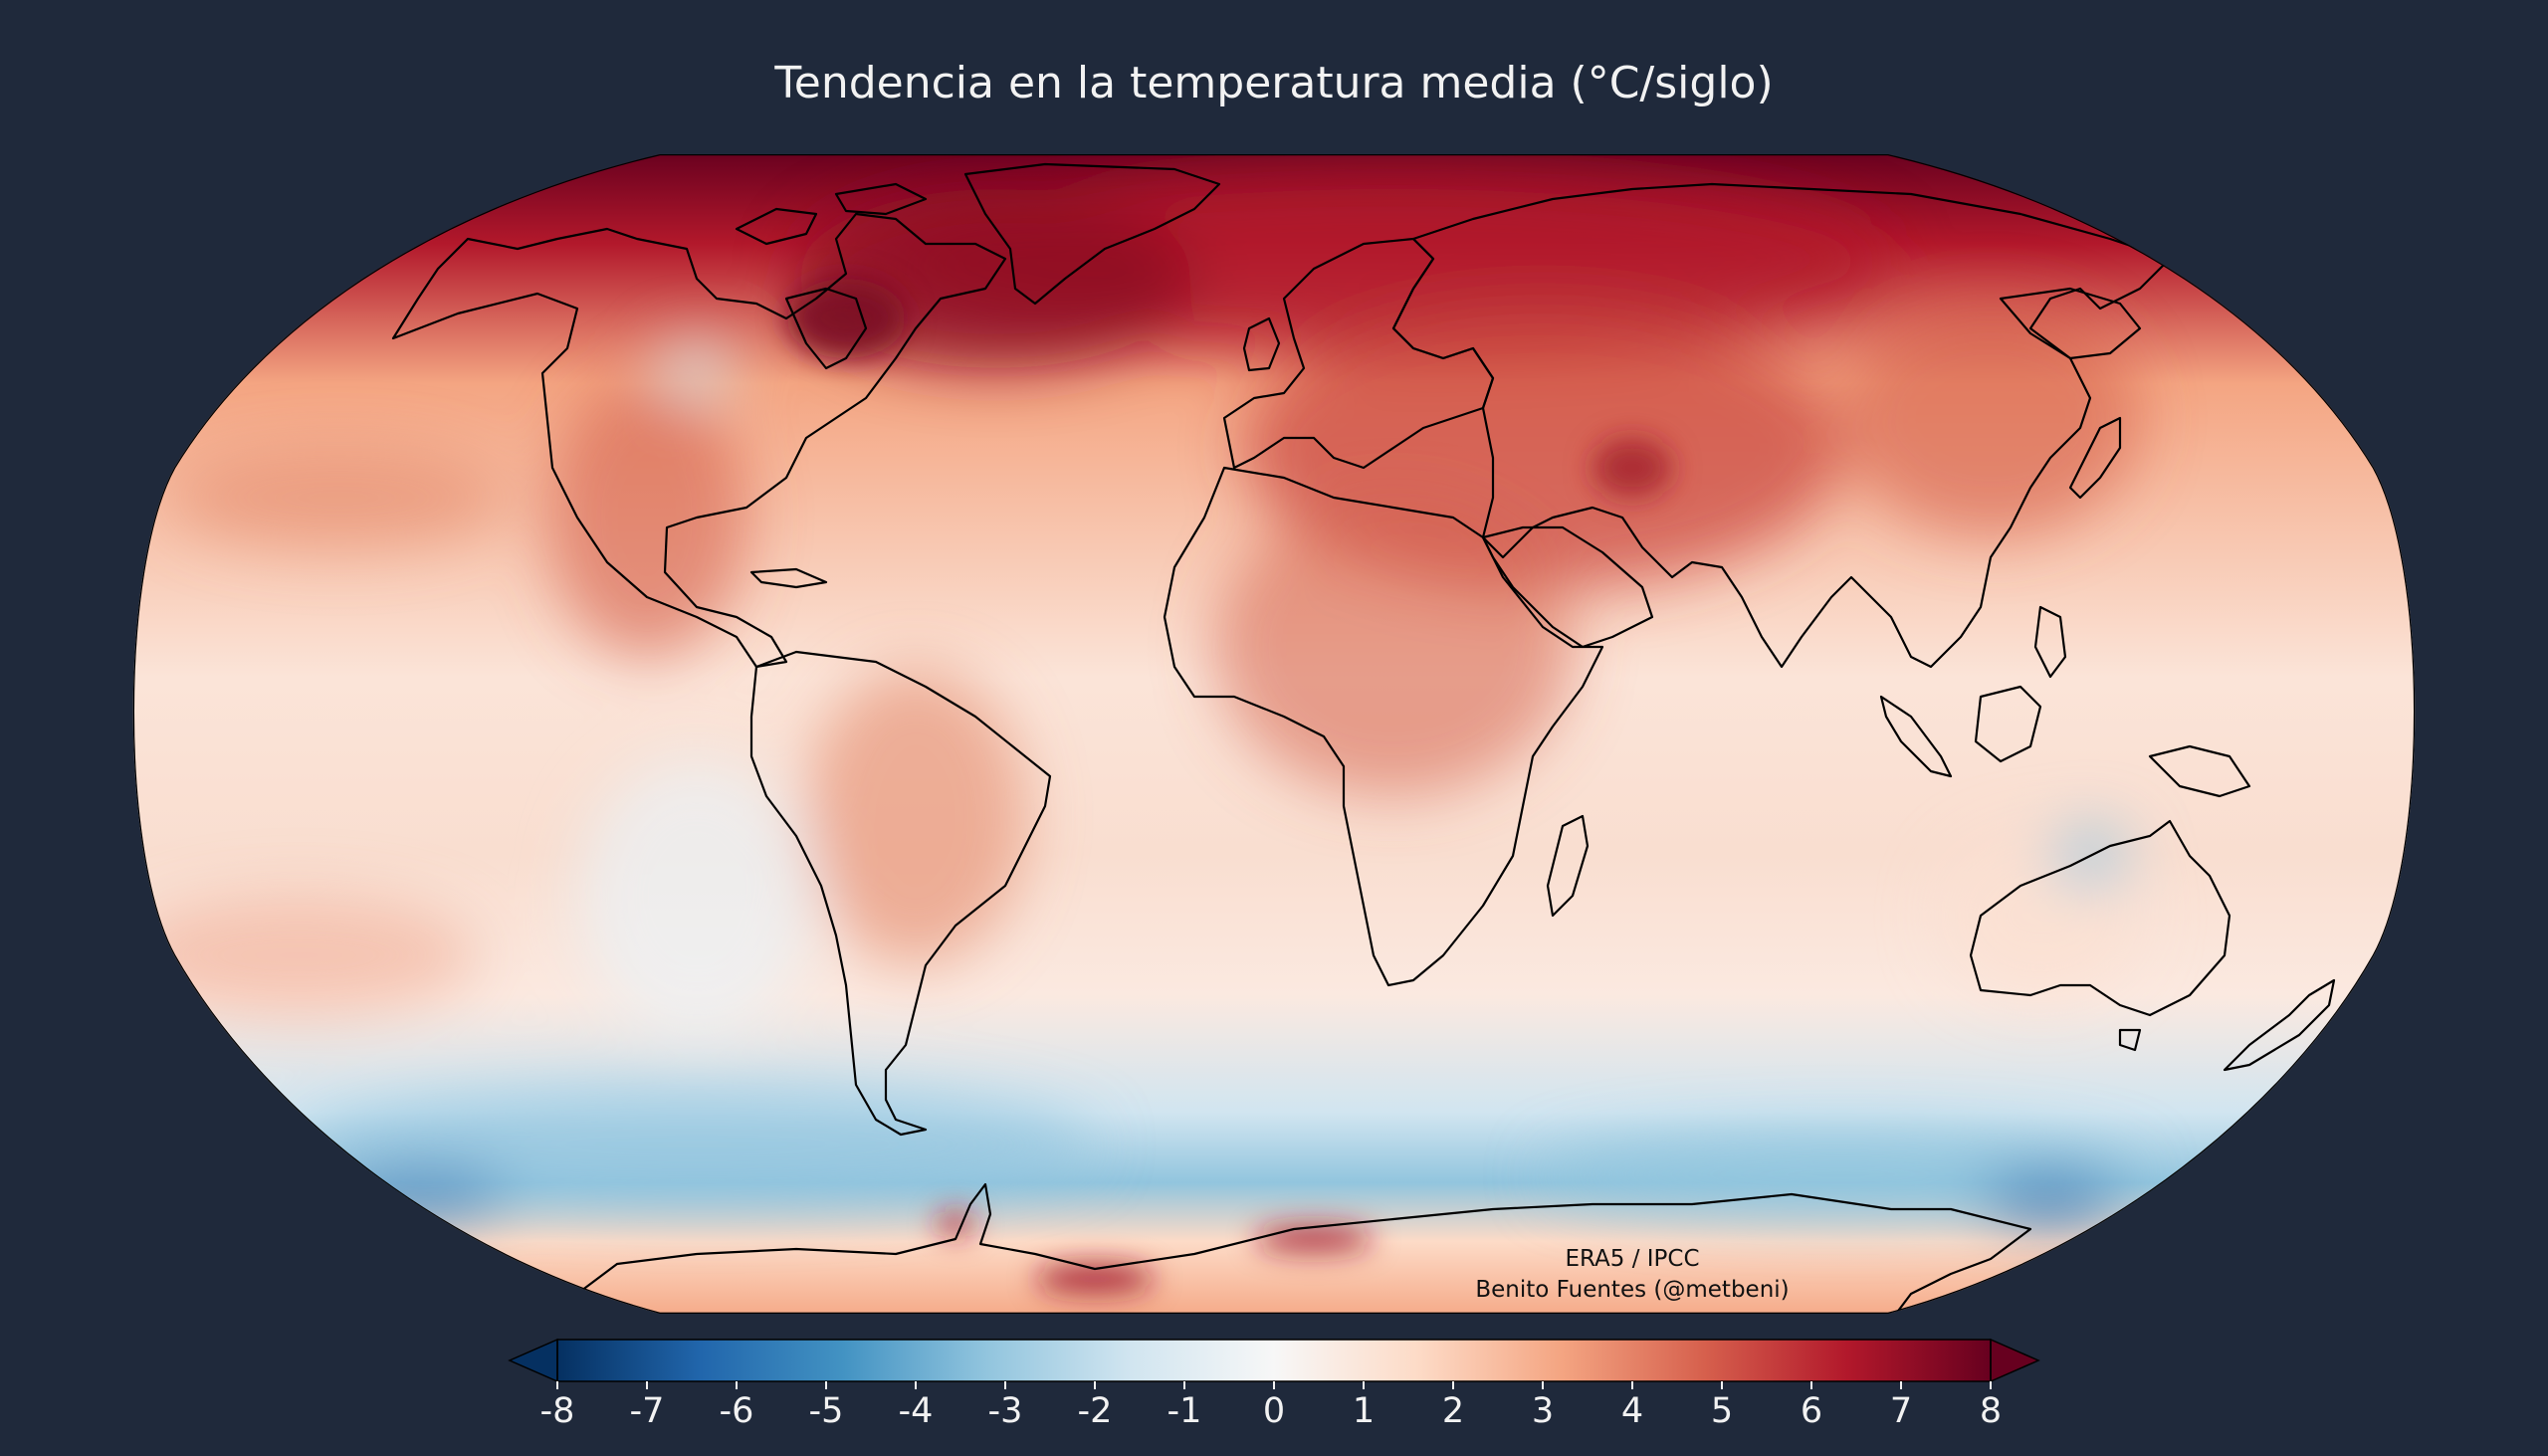 This screenshot has width=2548, height=1456. I want to click on coast-antarctica, so click(1303, 1248).